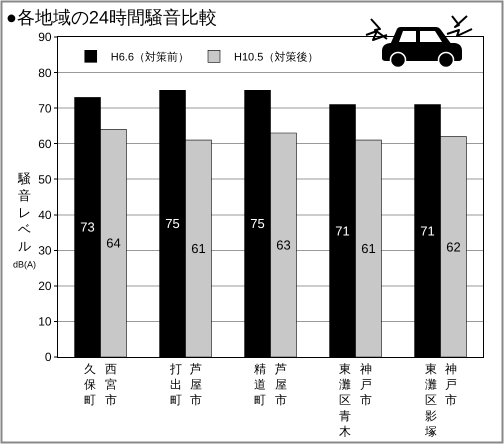 This screenshot has width=504, height=444. What do you see at coordinates (45, 321) in the screenshot?
I see `y-tick-label: 10` at bounding box center [45, 321].